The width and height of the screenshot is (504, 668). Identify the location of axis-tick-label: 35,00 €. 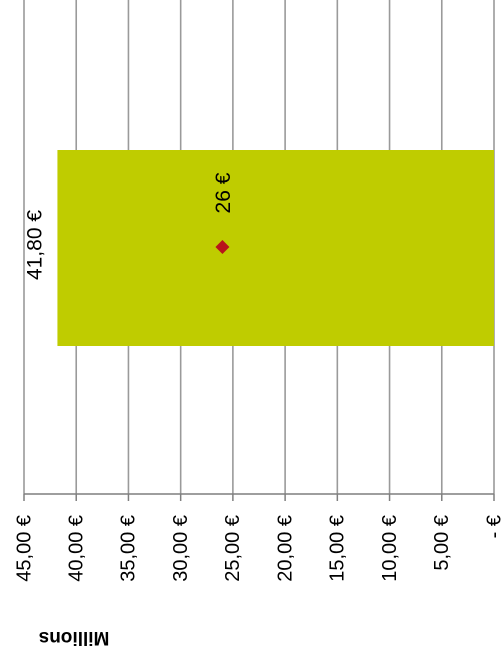
(129, 548).